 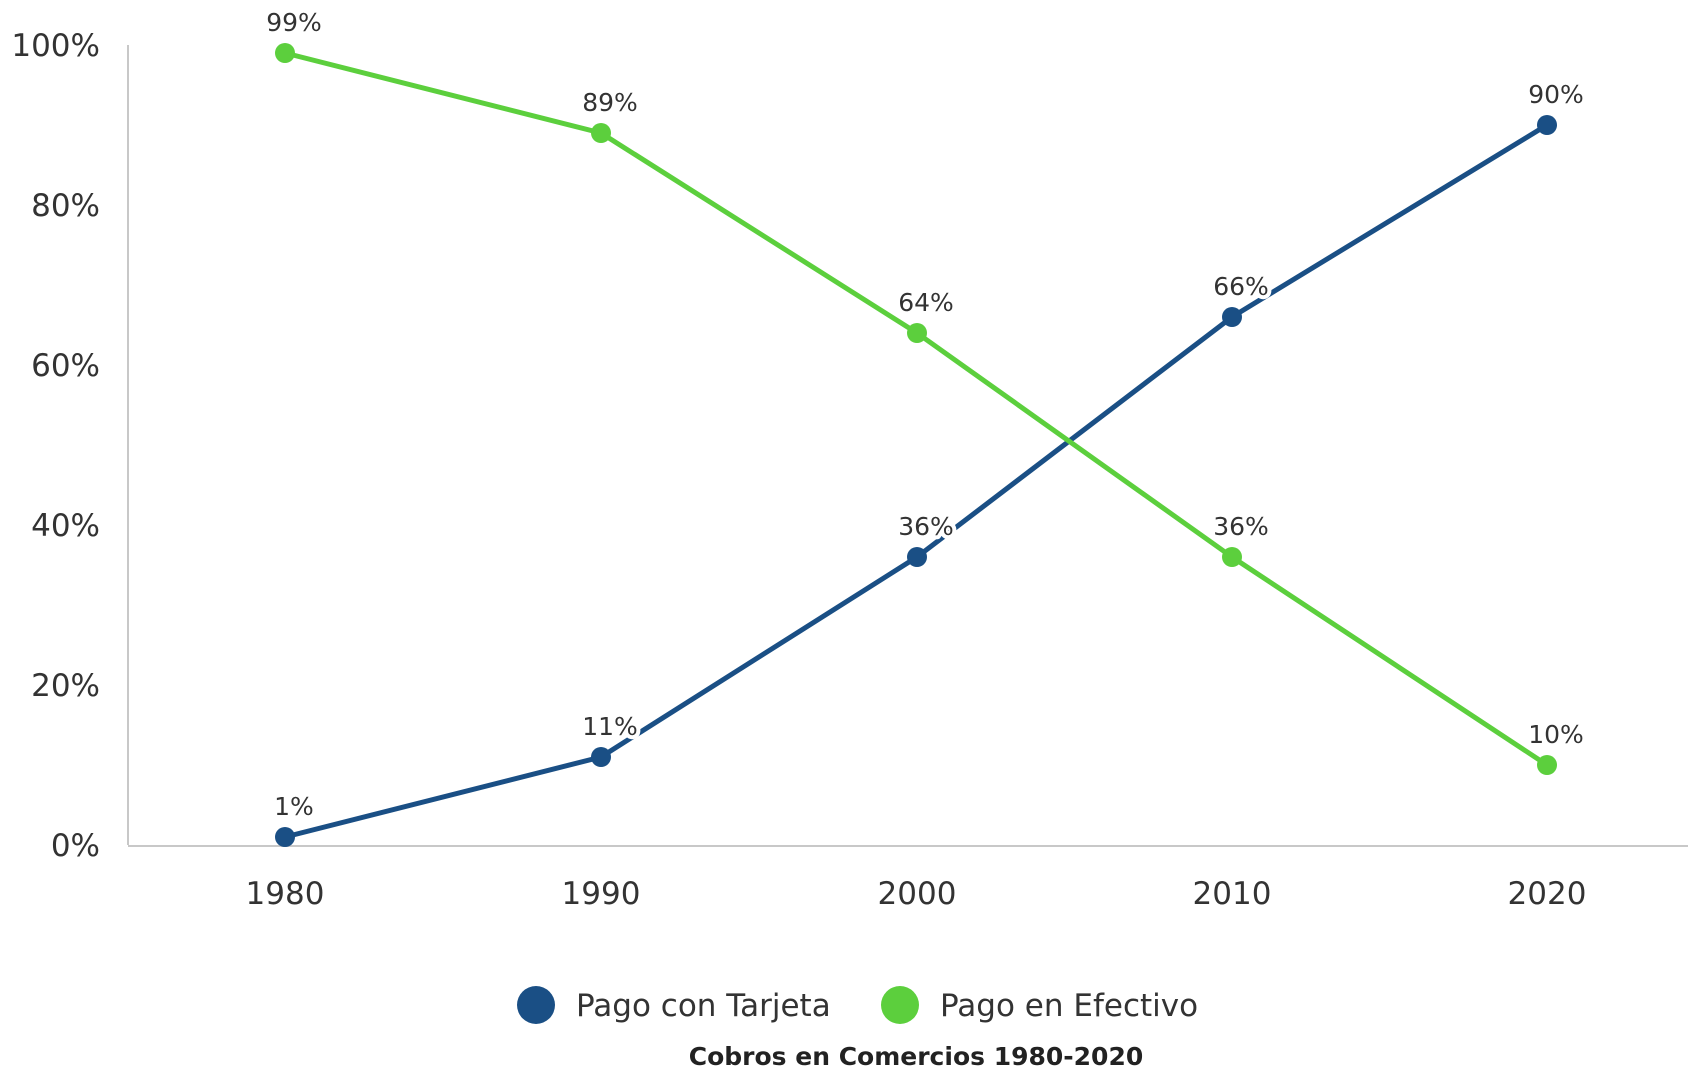 I want to click on data-label-halo: 64%, so click(x=926, y=302).